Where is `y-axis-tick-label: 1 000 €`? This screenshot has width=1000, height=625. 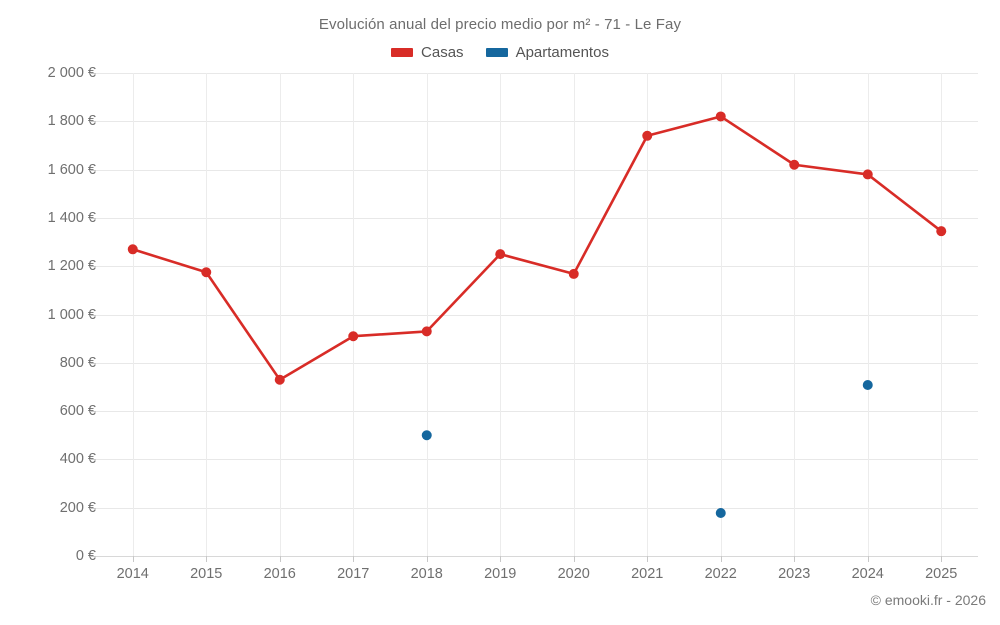 y-axis-tick-label: 1 000 € is located at coordinates (71, 314).